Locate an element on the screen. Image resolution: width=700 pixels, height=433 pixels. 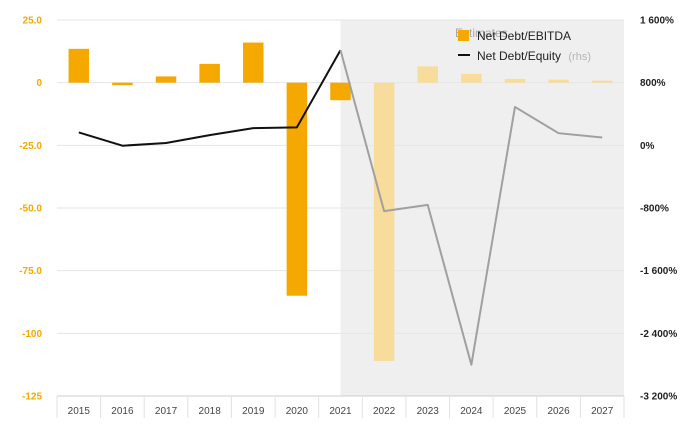
y-left-tick-label: -125 is located at coordinates (32, 397).